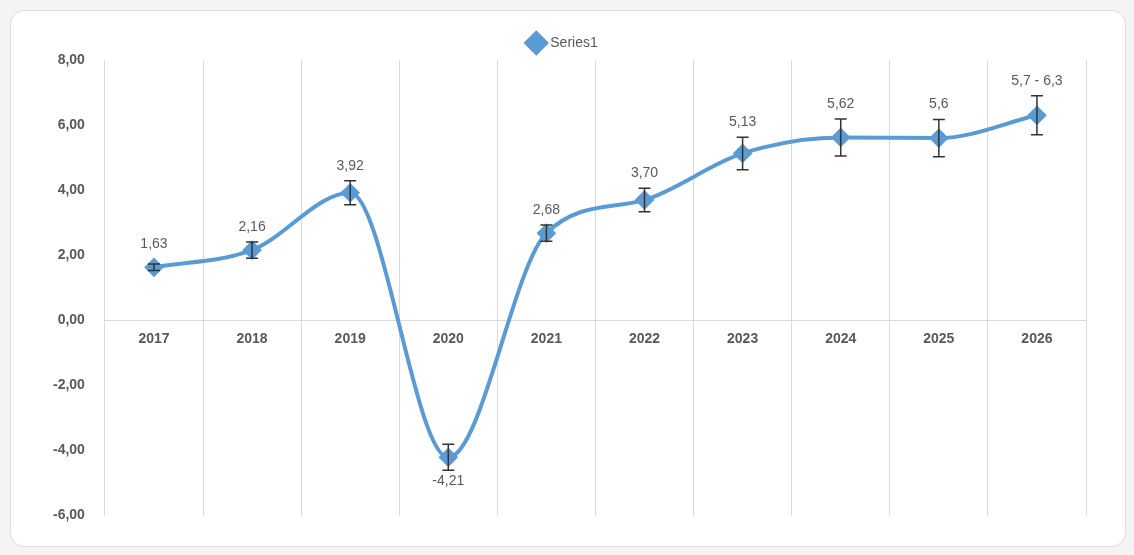  What do you see at coordinates (69, 449) in the screenshot?
I see `y-tick-label: -4,00` at bounding box center [69, 449].